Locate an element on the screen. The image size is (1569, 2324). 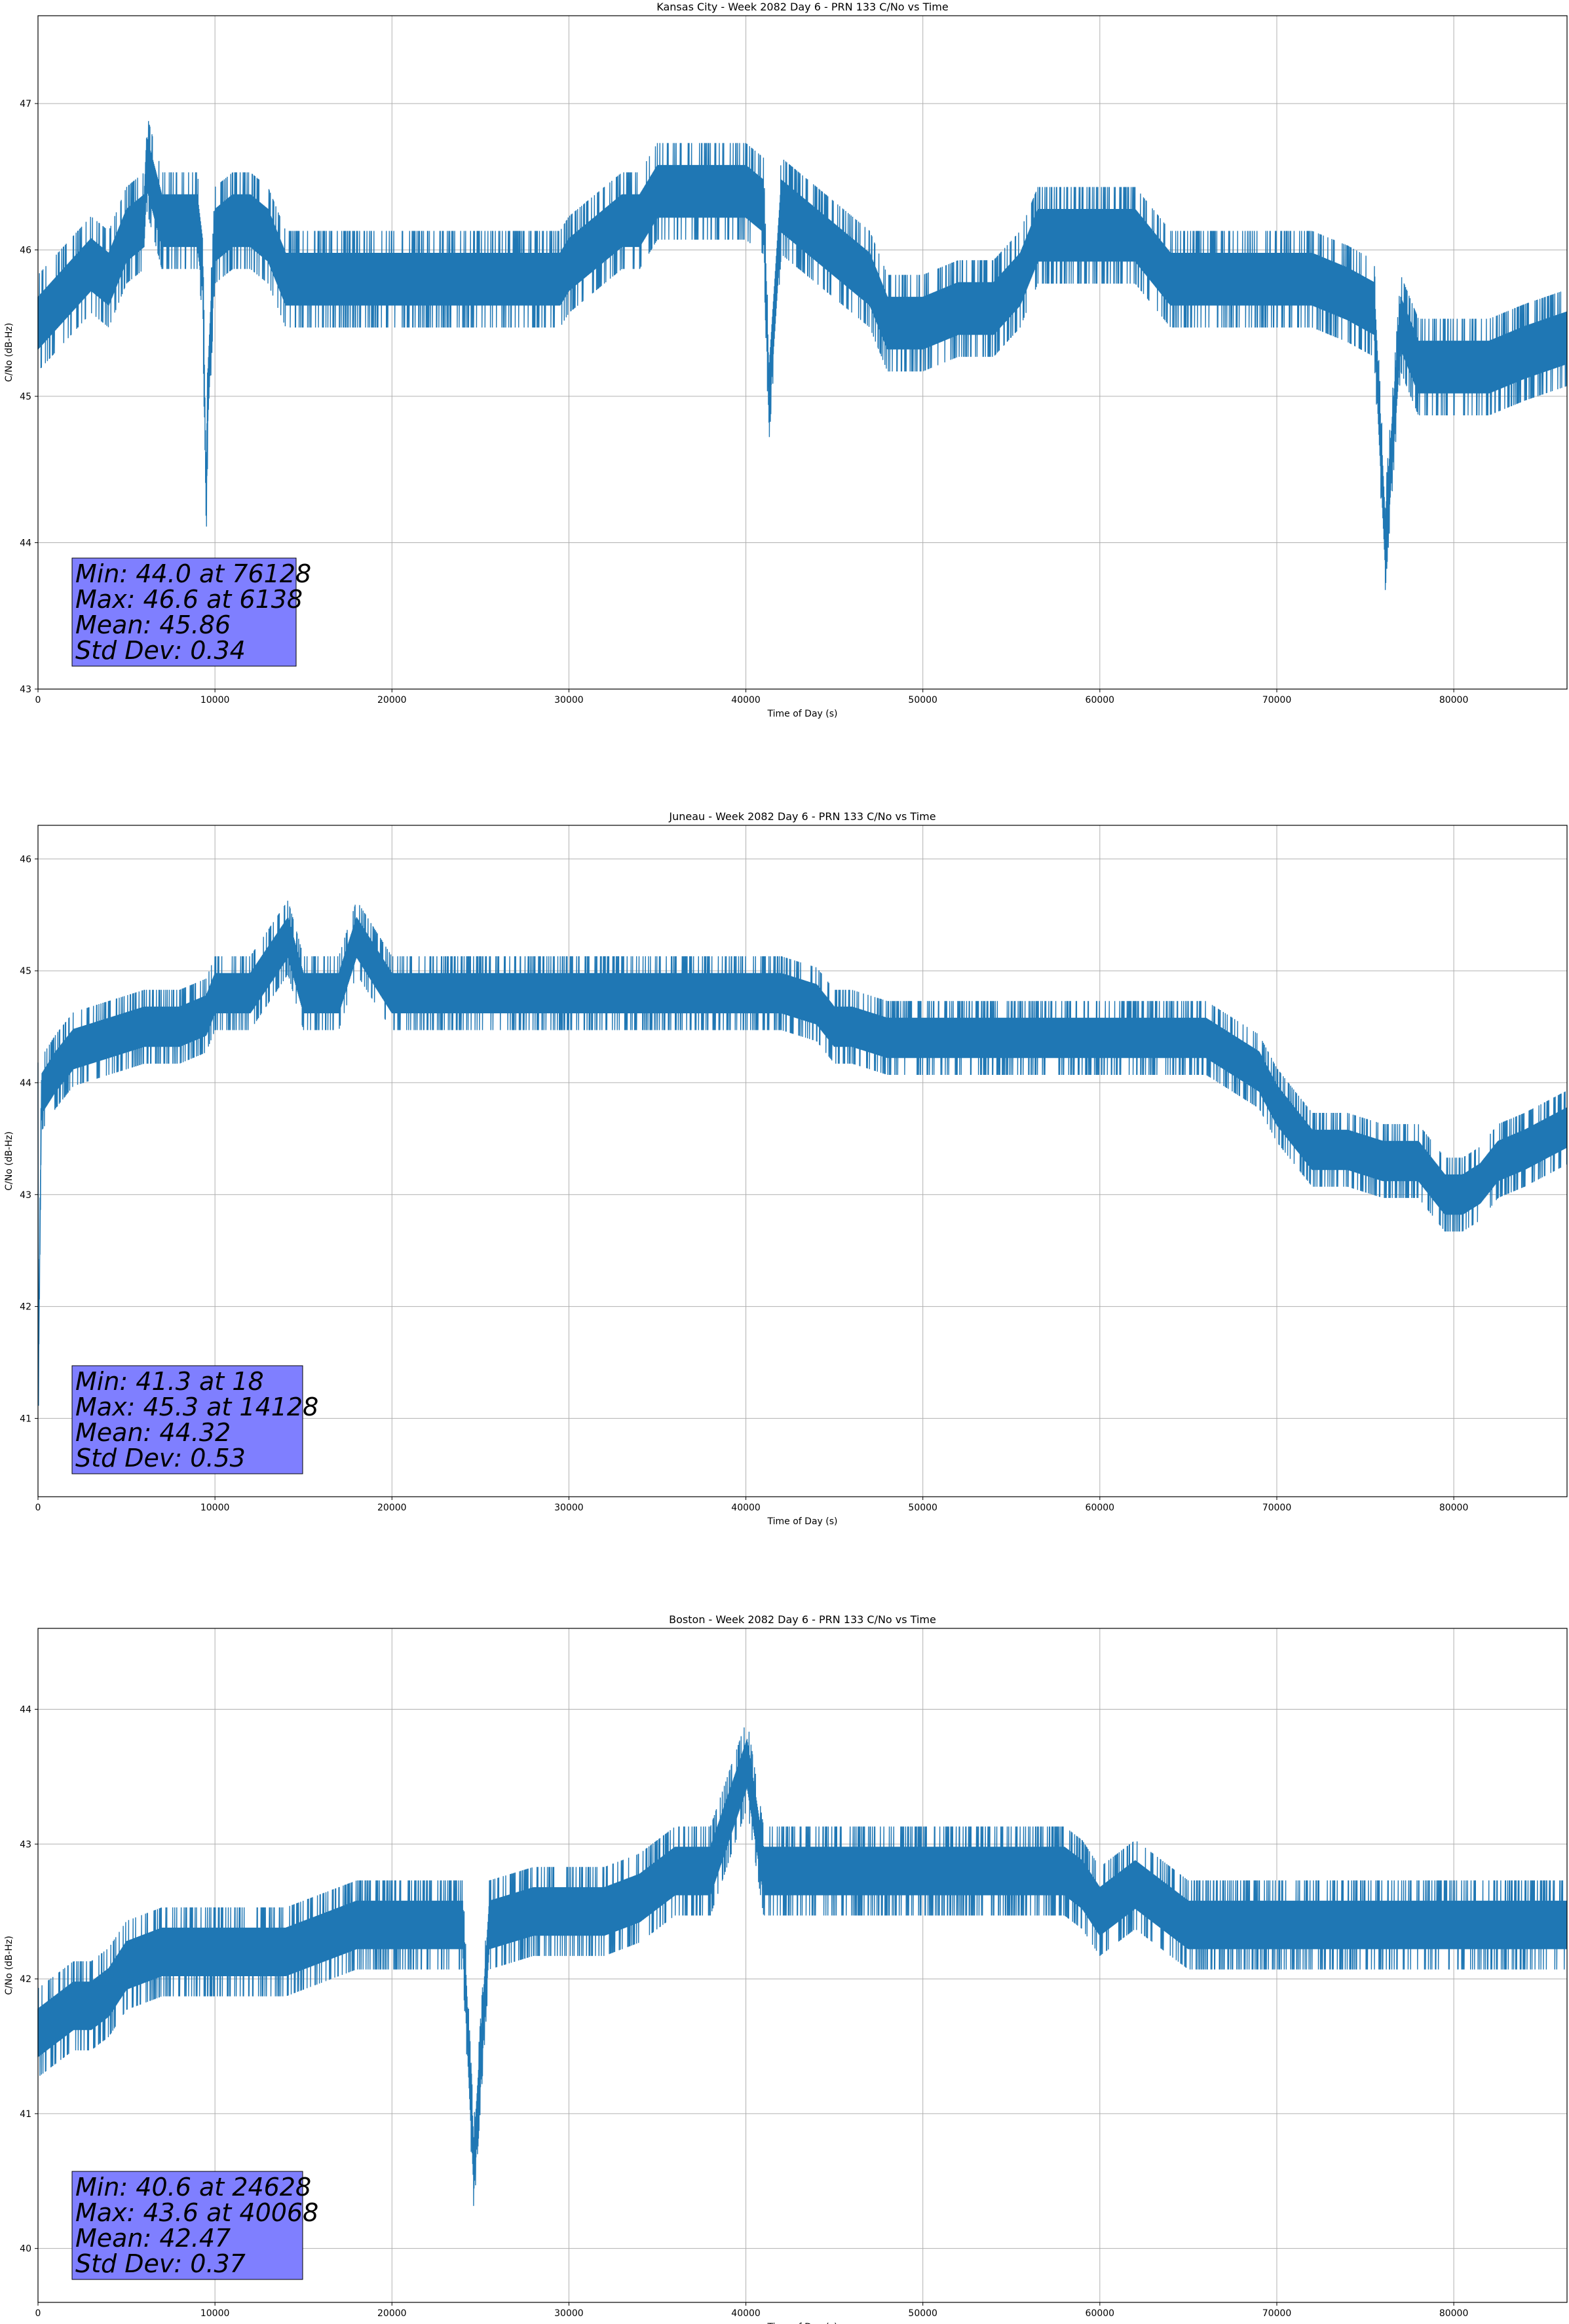
y-tick-label: 47 is located at coordinates (25, 104).